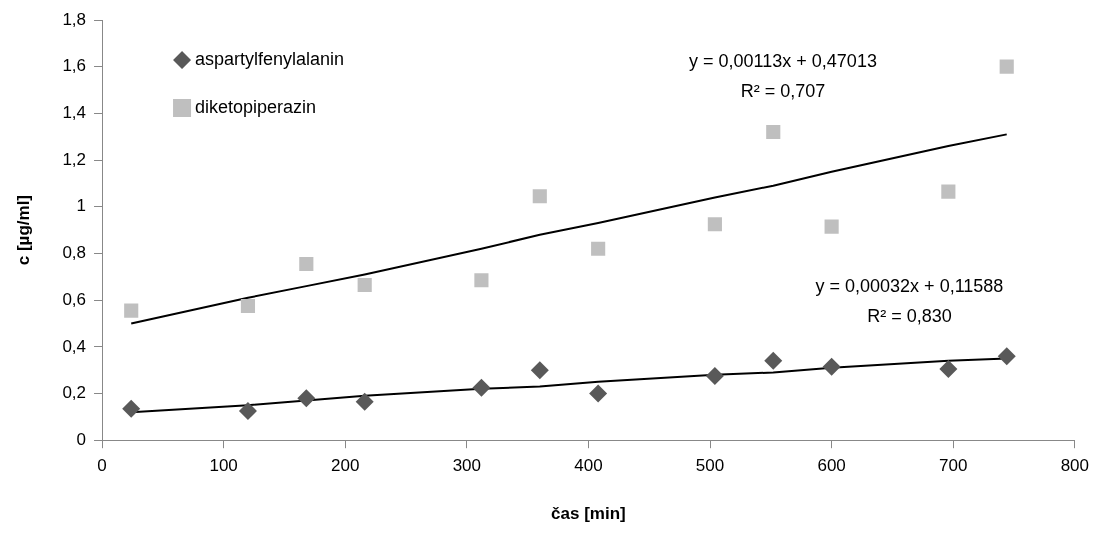 The width and height of the screenshot is (1097, 539). What do you see at coordinates (74, 253) in the screenshot?
I see `y-tick-label: 0,8` at bounding box center [74, 253].